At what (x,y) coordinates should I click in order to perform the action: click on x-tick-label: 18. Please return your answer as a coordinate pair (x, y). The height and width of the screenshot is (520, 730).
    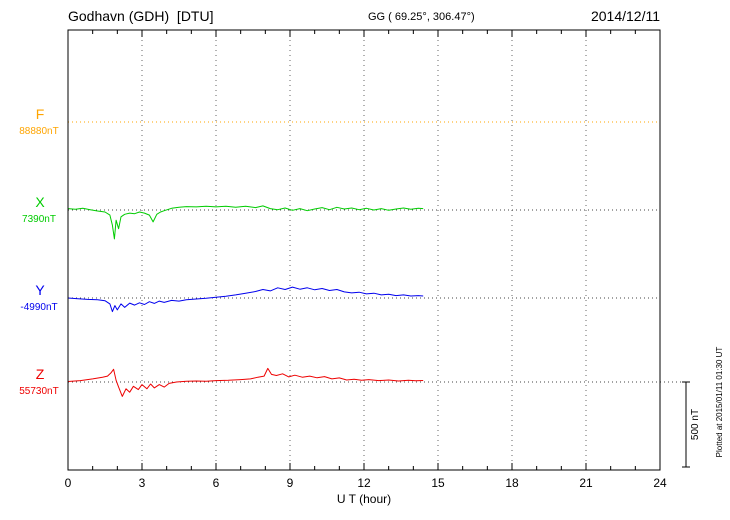
    Looking at the image, I should click on (512, 483).